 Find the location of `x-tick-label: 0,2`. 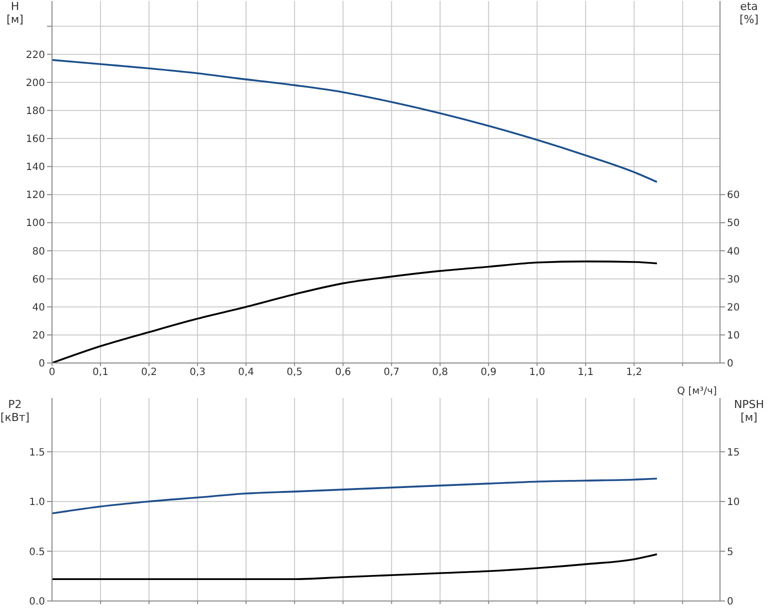

x-tick-label: 0,2 is located at coordinates (149, 372).